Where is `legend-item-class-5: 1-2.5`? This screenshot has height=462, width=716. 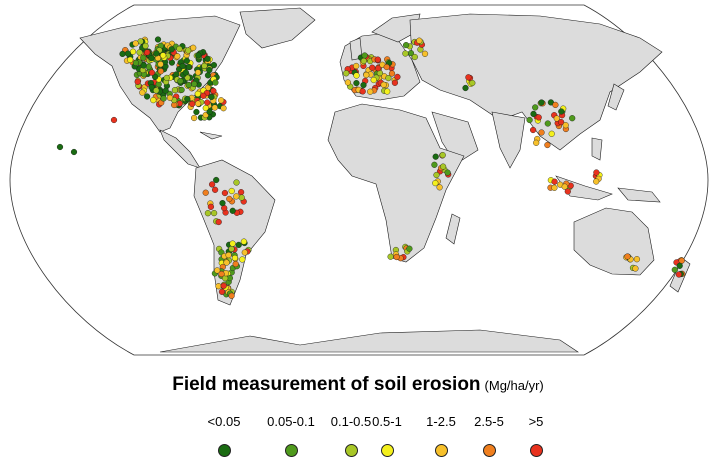
legend-item-class-5: 1-2.5 is located at coordinates (441, 438).